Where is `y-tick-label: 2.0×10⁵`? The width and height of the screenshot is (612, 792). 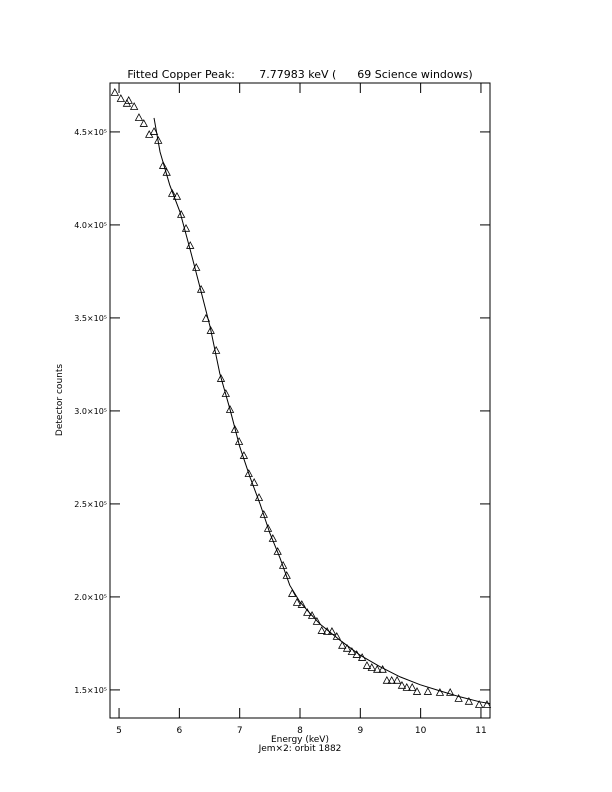
y-tick-label: 2.0×10⁵ is located at coordinates (90, 597).